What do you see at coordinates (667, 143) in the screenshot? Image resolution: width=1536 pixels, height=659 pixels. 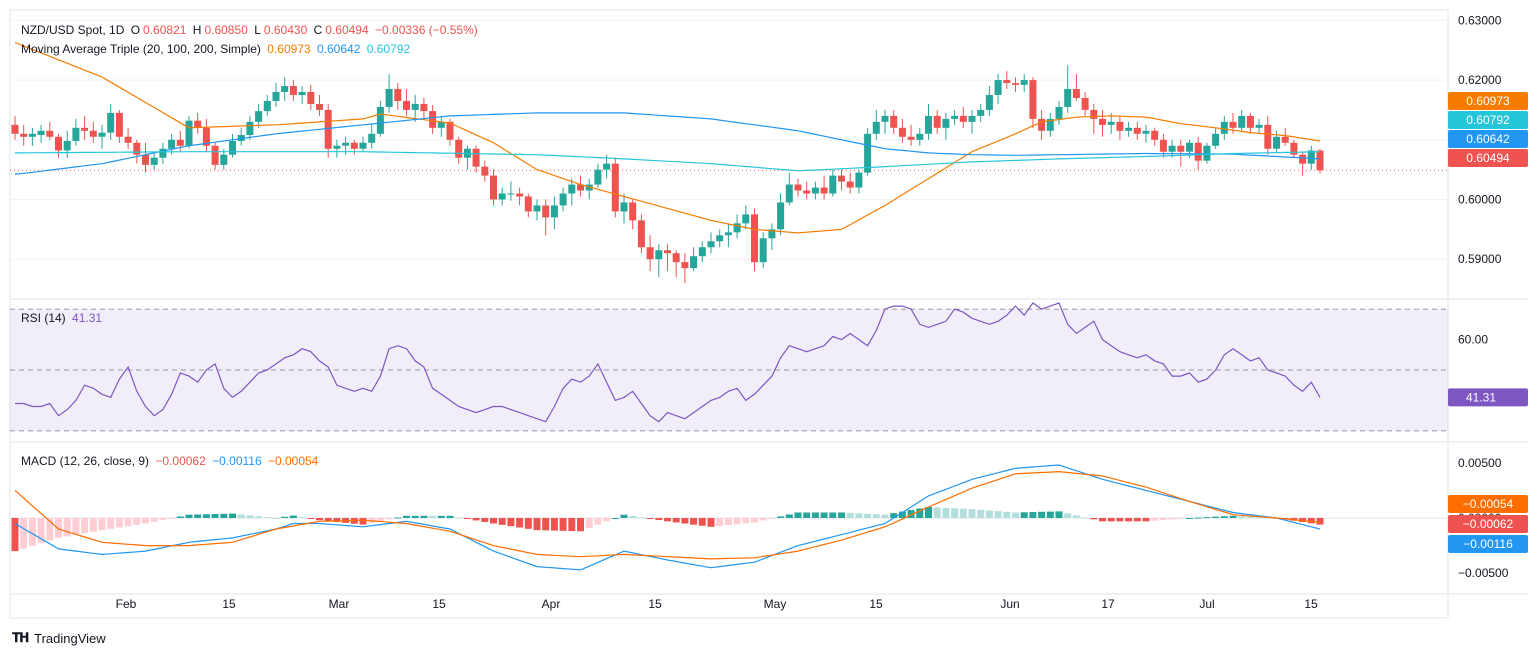 I see `ma-line-ma100` at bounding box center [667, 143].